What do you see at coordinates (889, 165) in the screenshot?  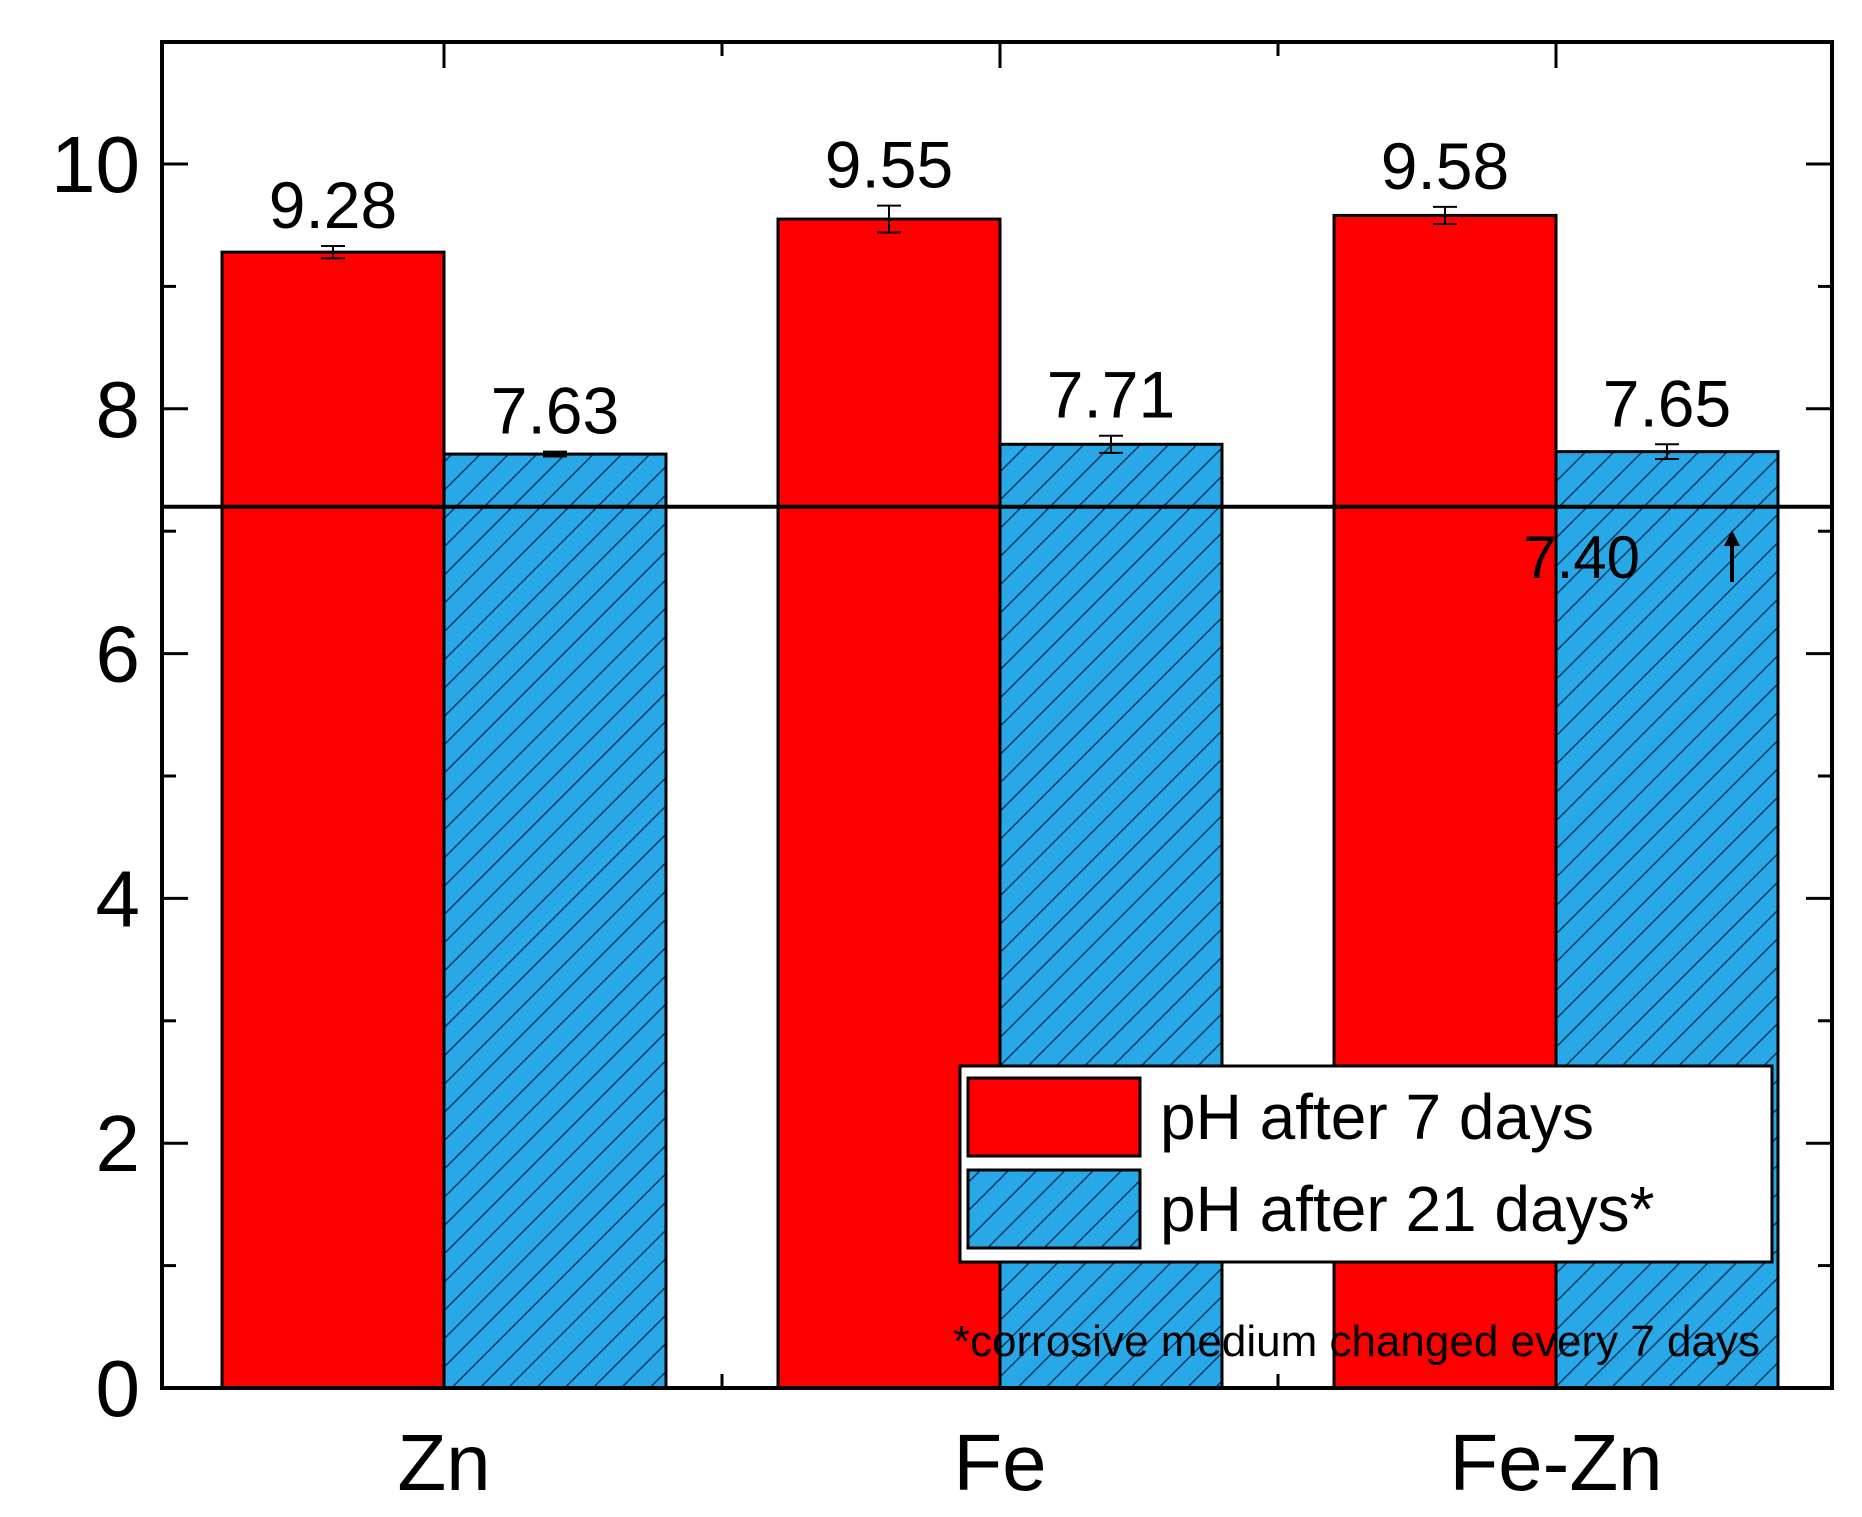 I see `data-label-fe-7-days: 9.55` at bounding box center [889, 165].